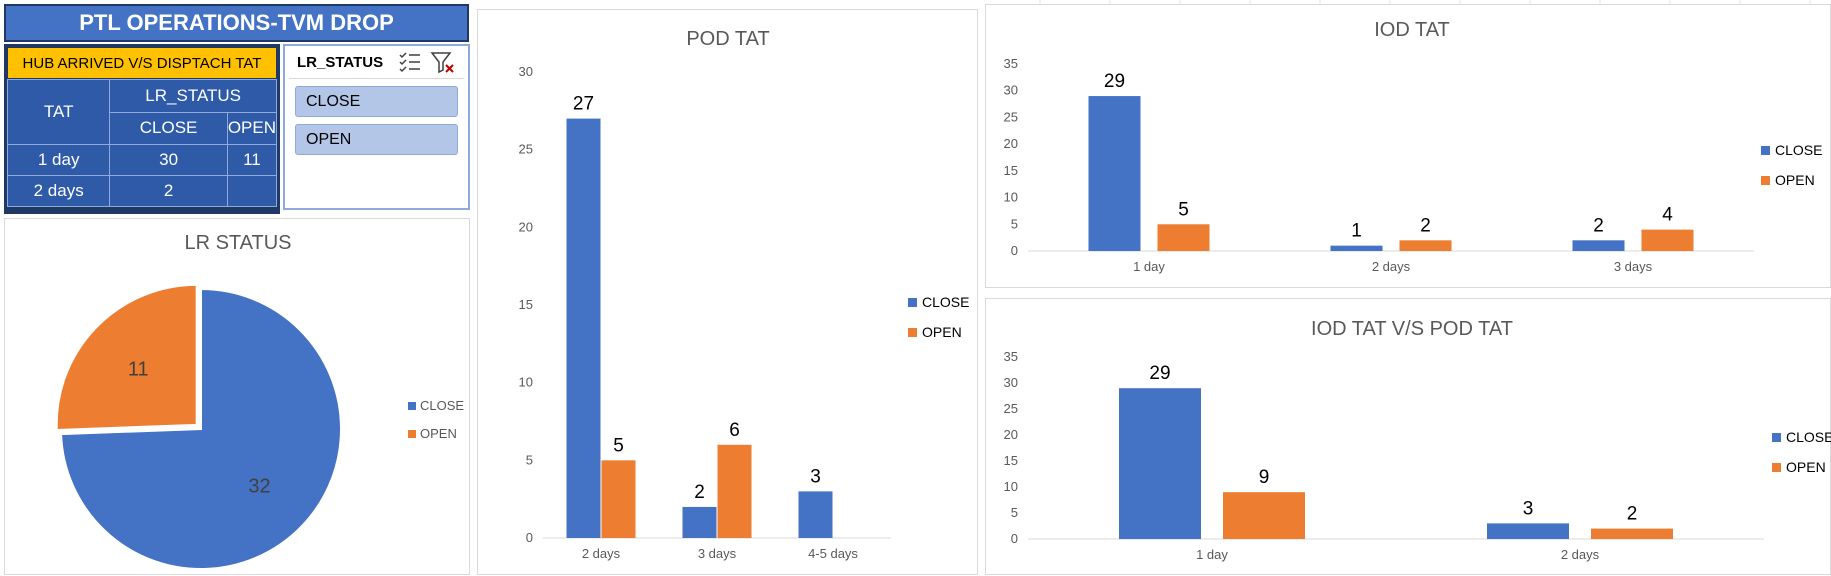  What do you see at coordinates (1528, 508) in the screenshot?
I see `data-label: 3` at bounding box center [1528, 508].